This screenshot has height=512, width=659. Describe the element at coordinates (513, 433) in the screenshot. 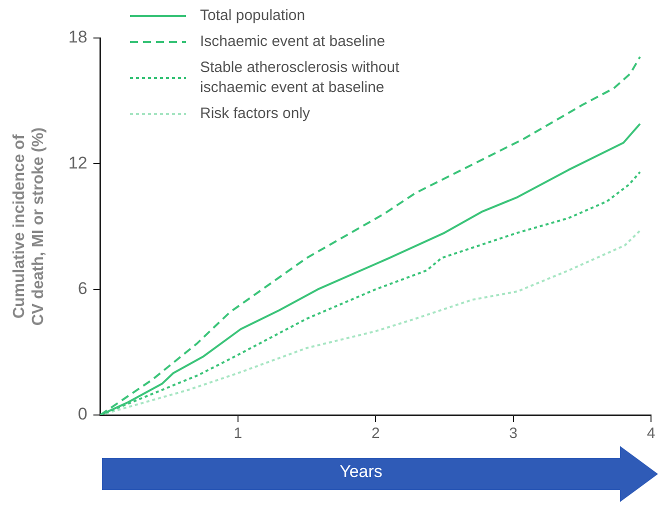

I see `x-tick-label: 3` at that location.